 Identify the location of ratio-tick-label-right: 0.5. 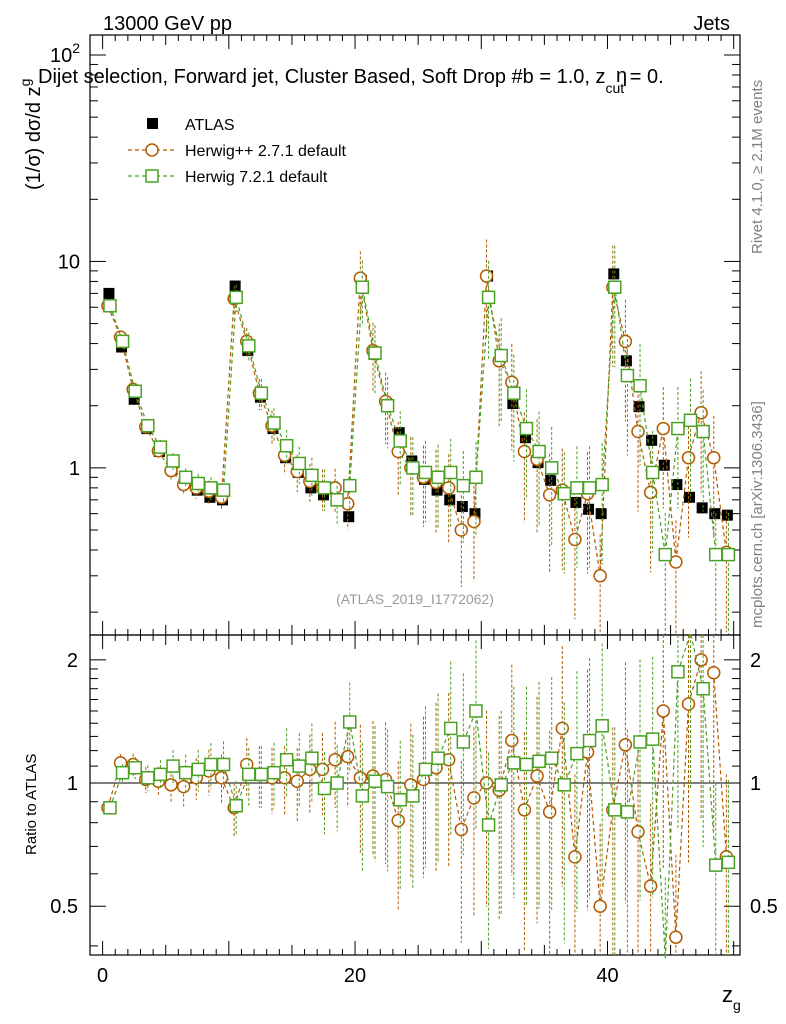
(764, 907).